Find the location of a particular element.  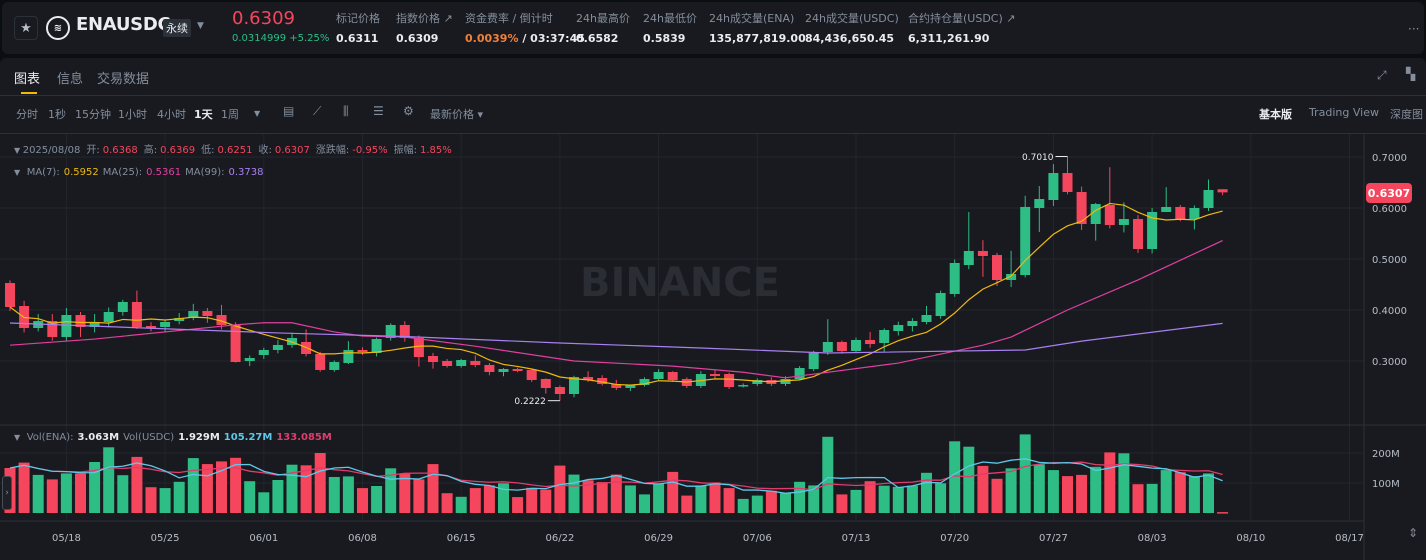

price-type-select: 最新价格 ▾ is located at coordinates (457, 114).